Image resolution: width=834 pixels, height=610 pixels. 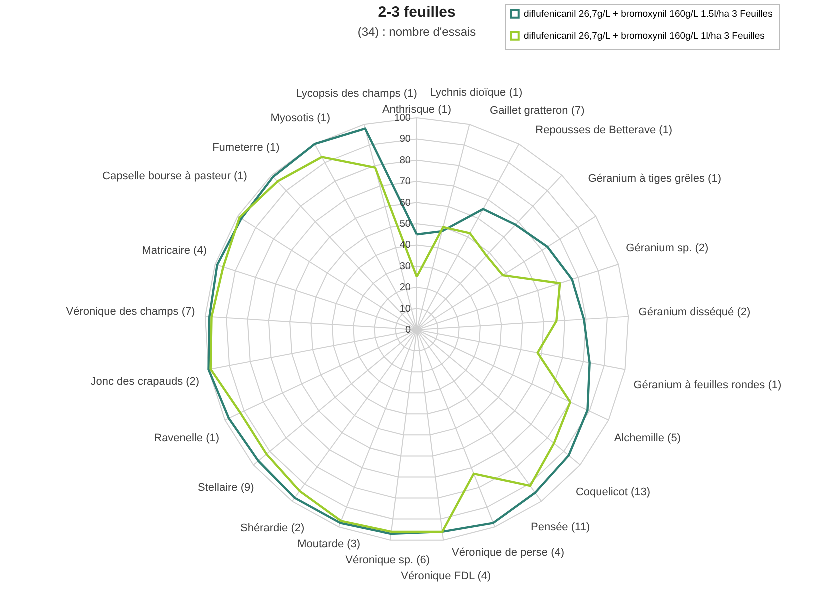 What do you see at coordinates (246, 148) in the screenshot?
I see `spoke-label: Fumeterre (1)` at bounding box center [246, 148].